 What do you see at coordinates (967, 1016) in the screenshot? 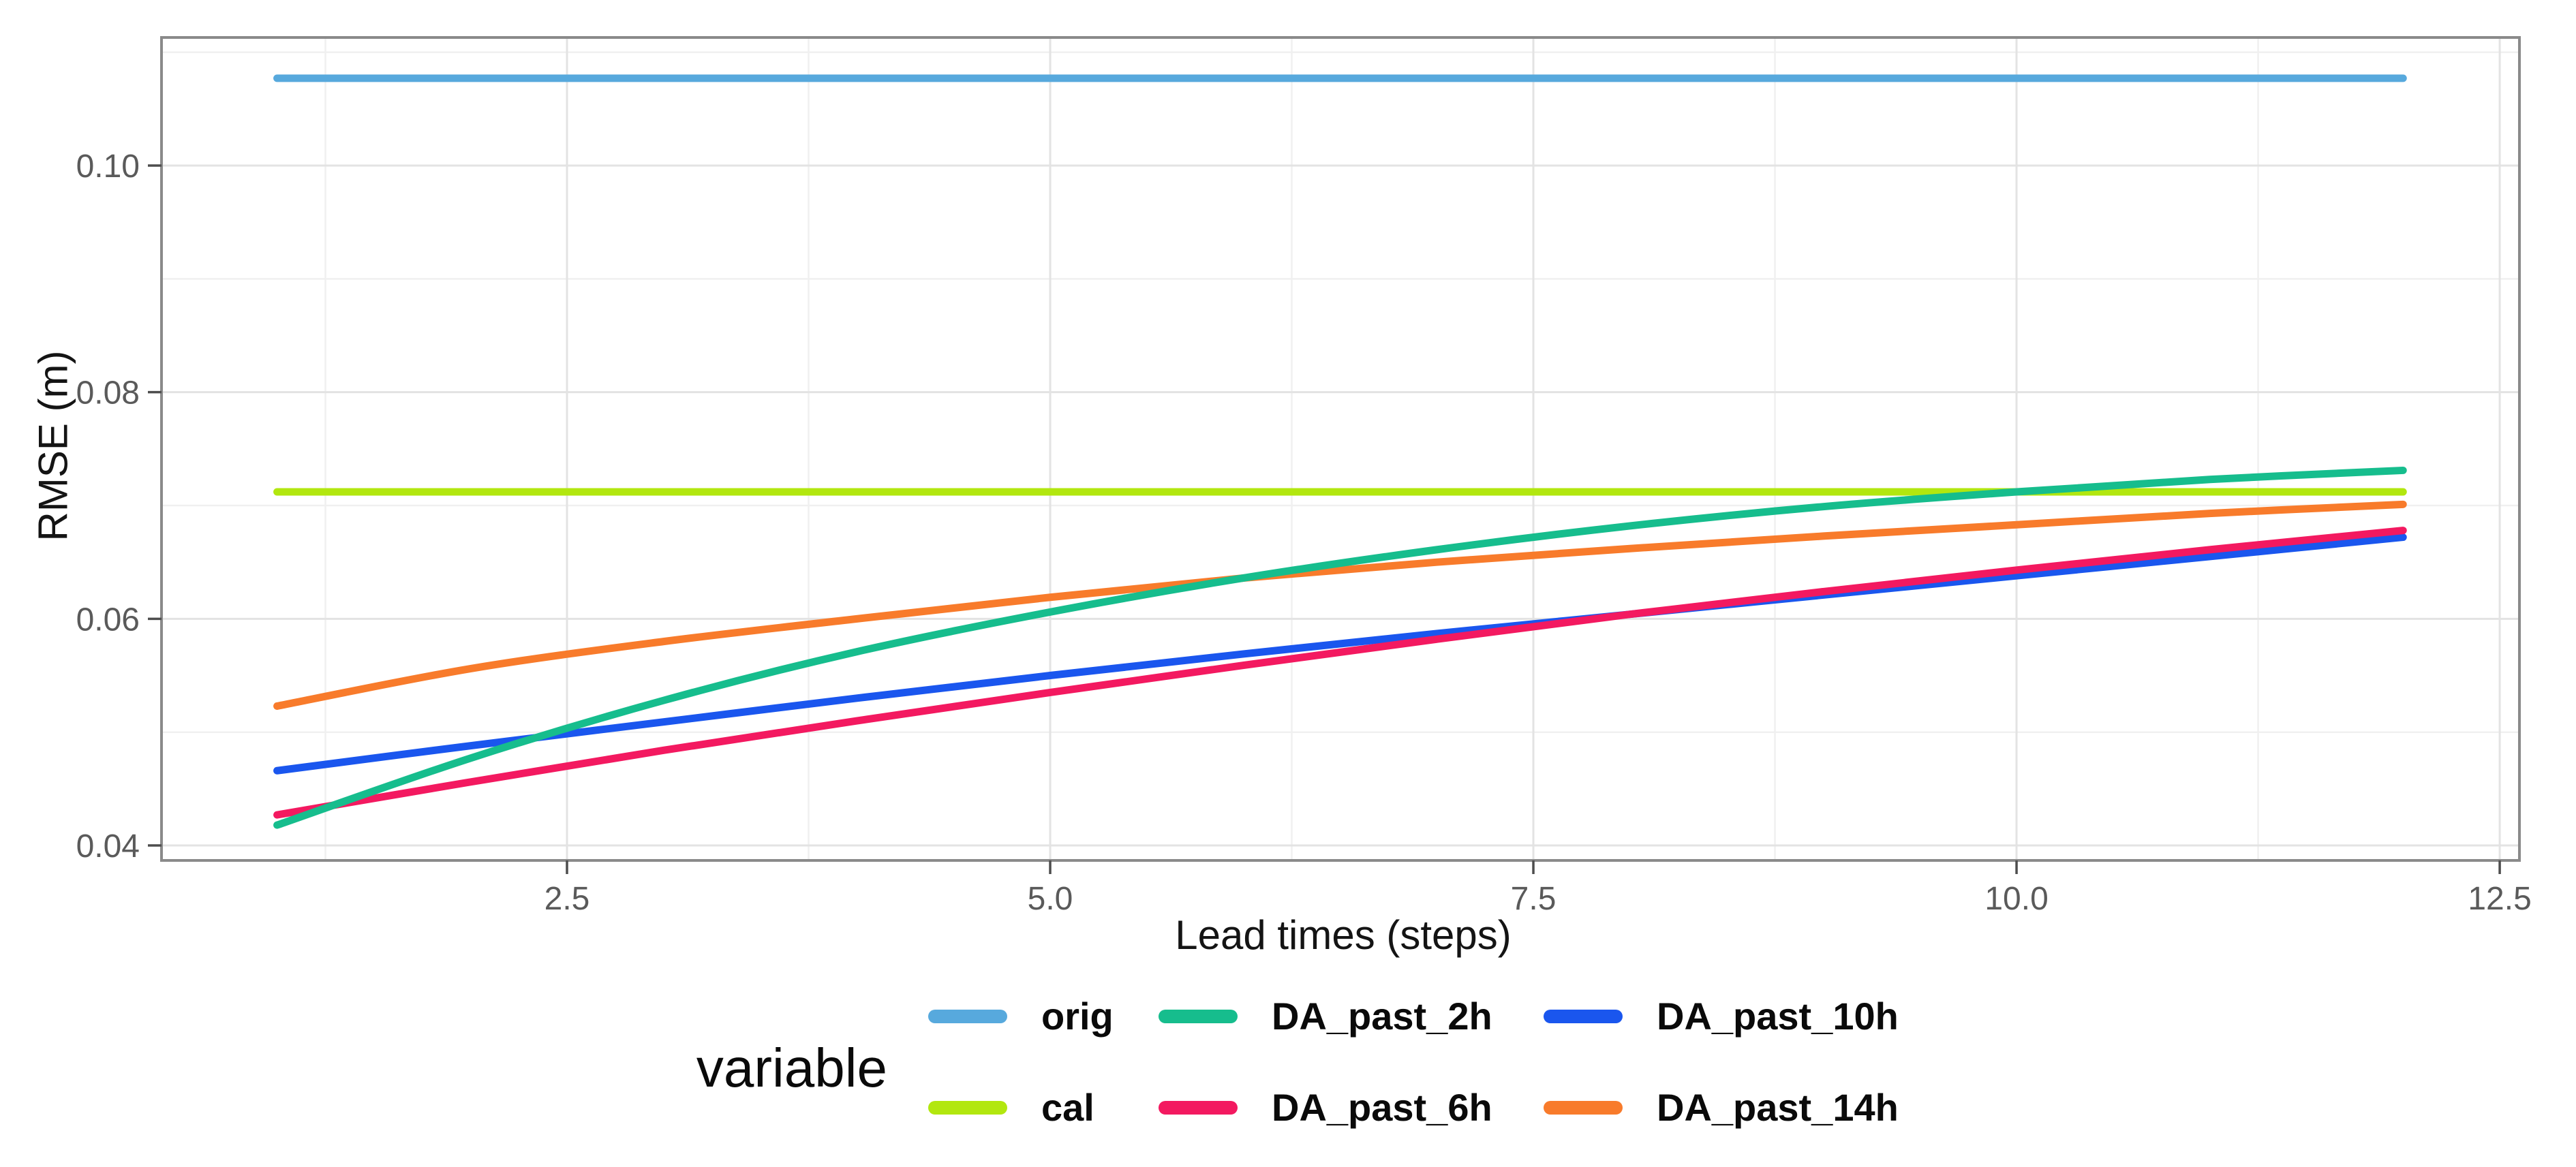
I see `legend-key-orig` at bounding box center [967, 1016].